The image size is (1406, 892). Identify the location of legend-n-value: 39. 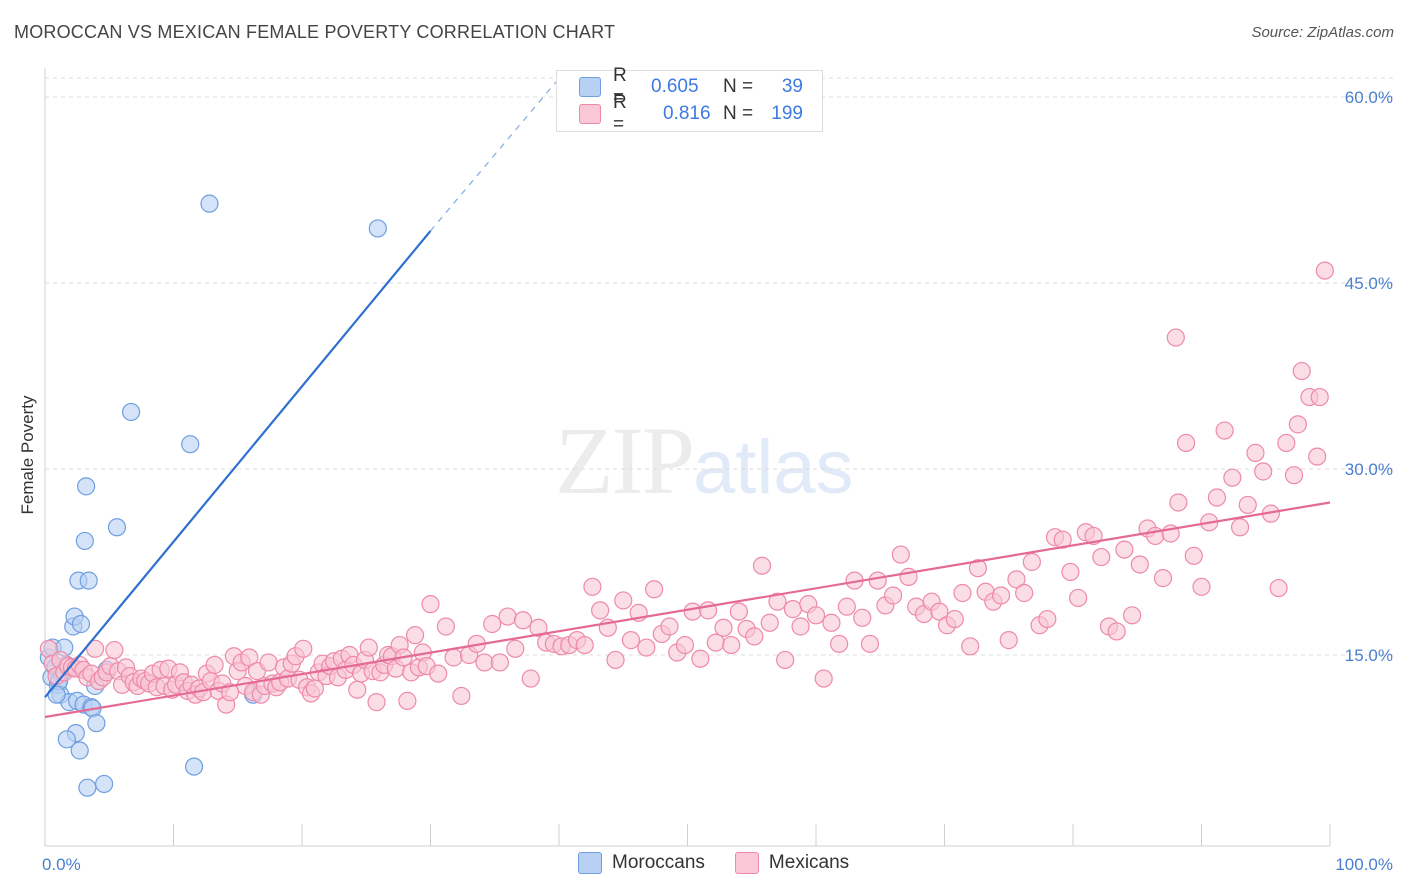
(792, 86).